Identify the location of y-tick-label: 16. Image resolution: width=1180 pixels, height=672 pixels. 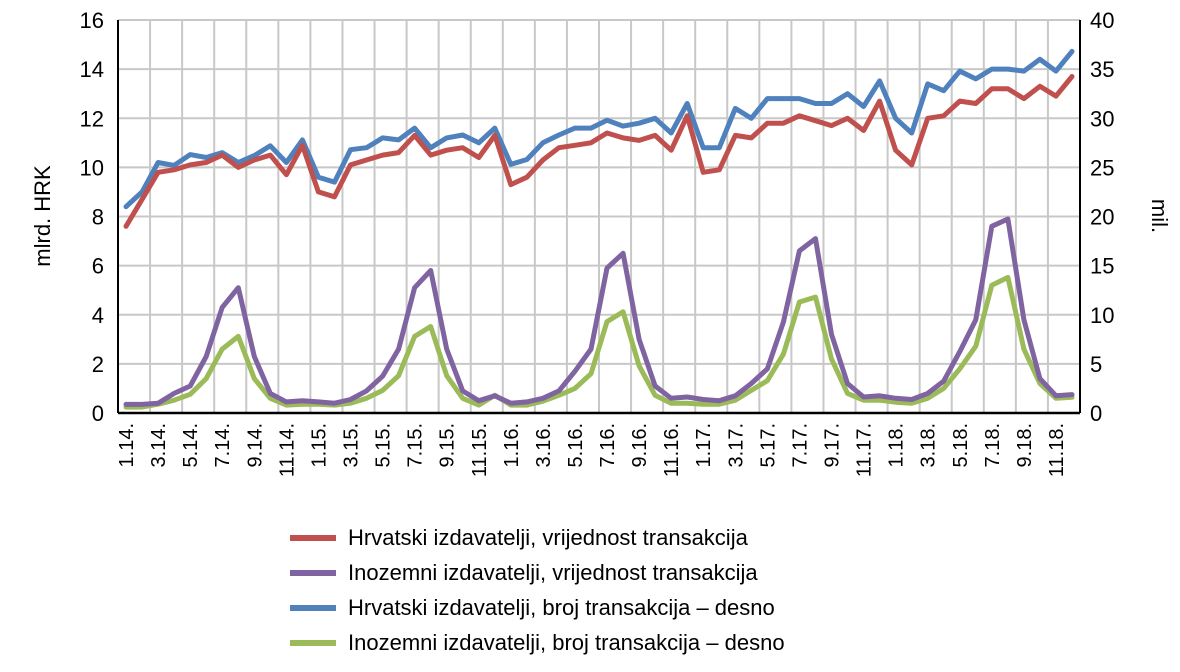
(92, 20).